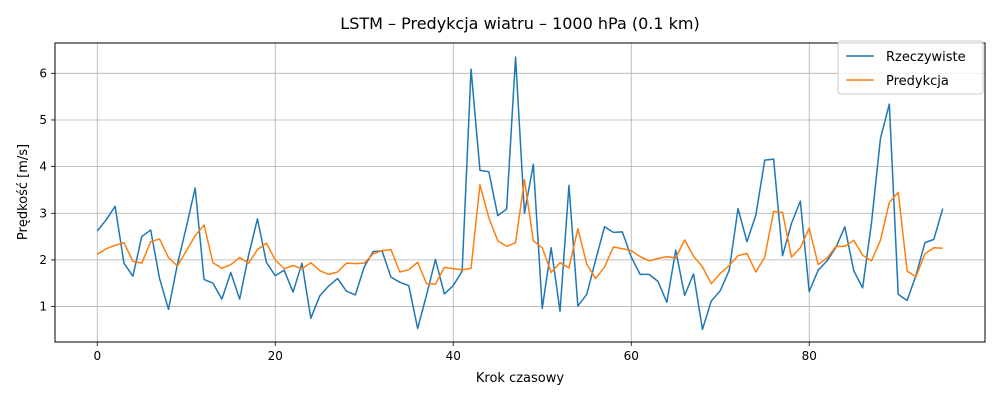  I want to click on x-tick-label: 40, so click(453, 356).